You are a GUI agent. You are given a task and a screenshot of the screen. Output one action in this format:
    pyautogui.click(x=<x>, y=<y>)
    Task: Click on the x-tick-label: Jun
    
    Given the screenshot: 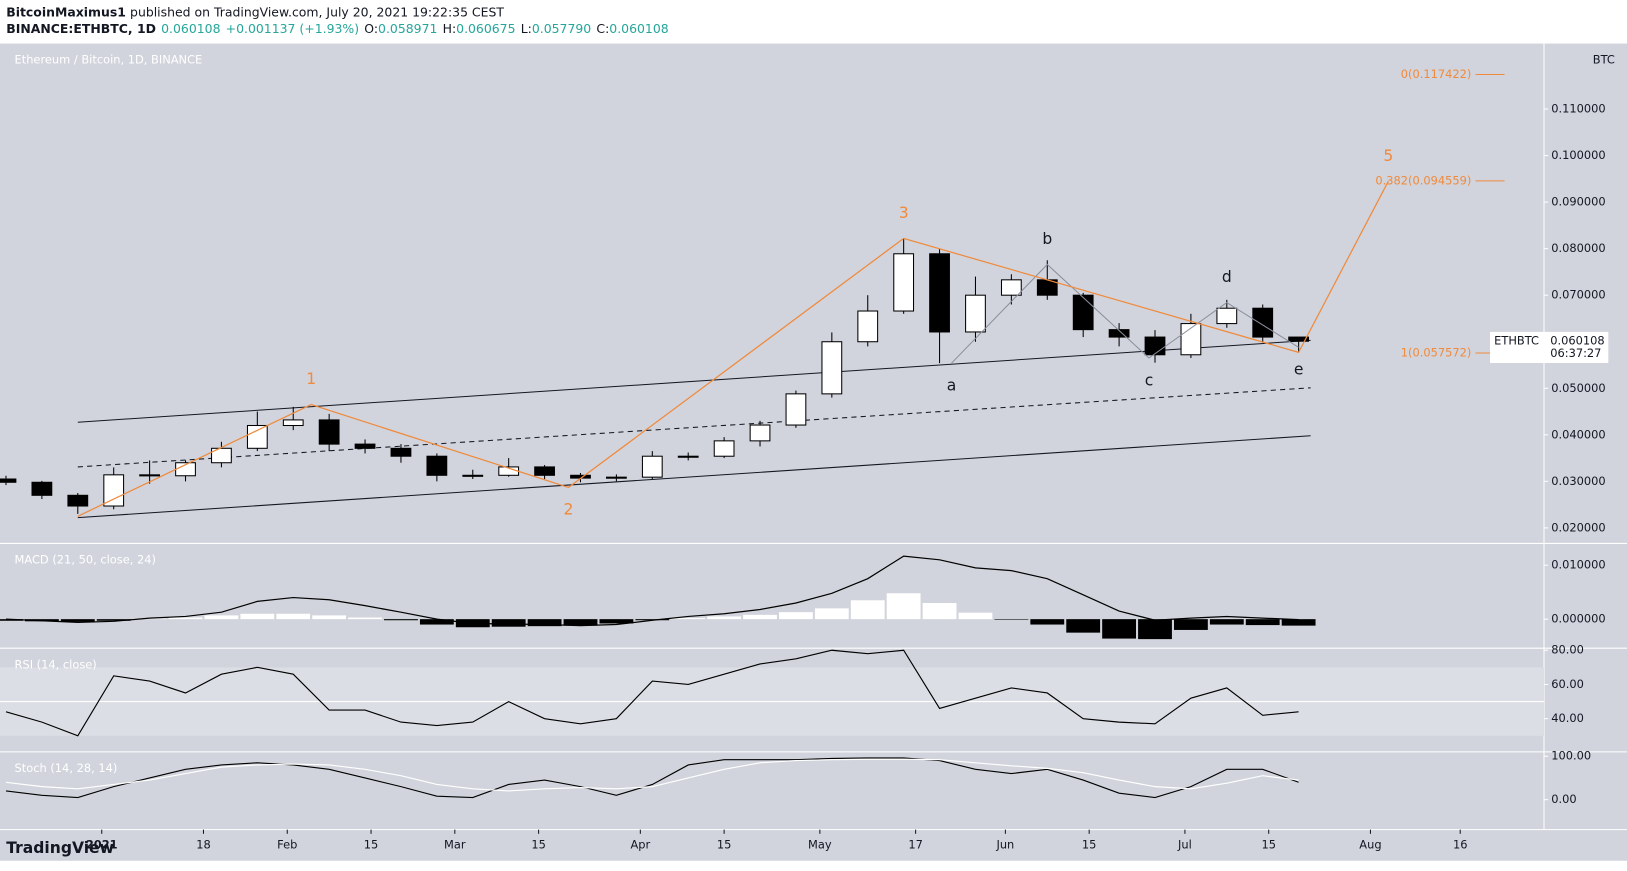 What is the action you would take?
    pyautogui.click(x=1004, y=845)
    